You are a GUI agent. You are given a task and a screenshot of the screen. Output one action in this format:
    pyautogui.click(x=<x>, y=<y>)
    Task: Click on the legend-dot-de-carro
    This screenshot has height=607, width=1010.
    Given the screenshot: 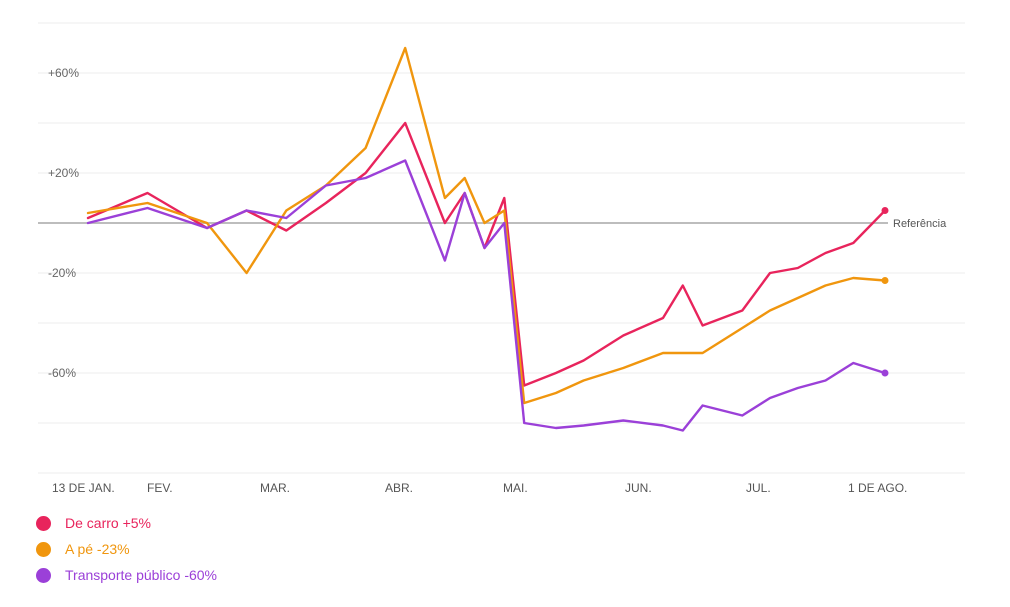 What is the action you would take?
    pyautogui.click(x=43, y=523)
    